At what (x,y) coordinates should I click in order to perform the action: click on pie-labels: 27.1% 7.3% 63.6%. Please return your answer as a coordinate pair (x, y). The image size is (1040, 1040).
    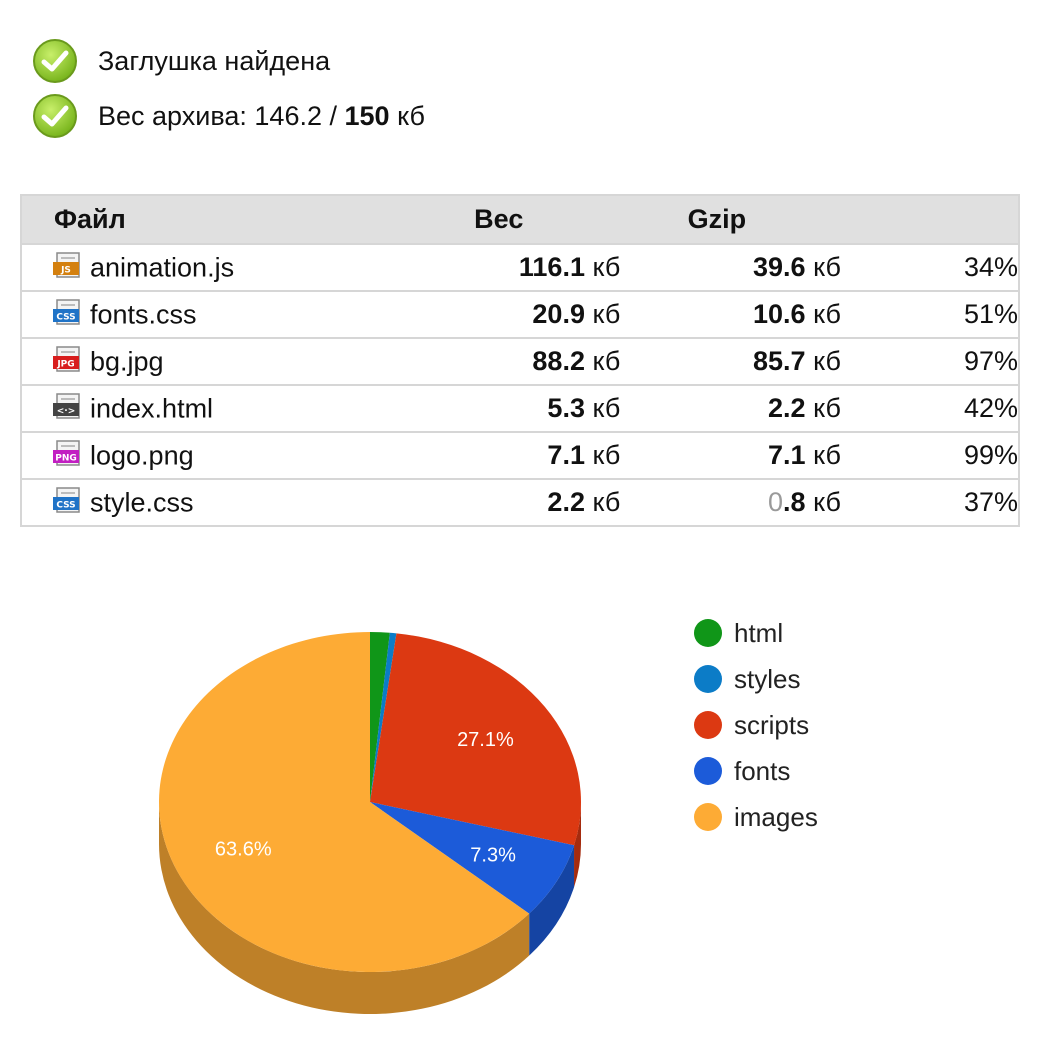
    Looking at the image, I should click on (365, 797).